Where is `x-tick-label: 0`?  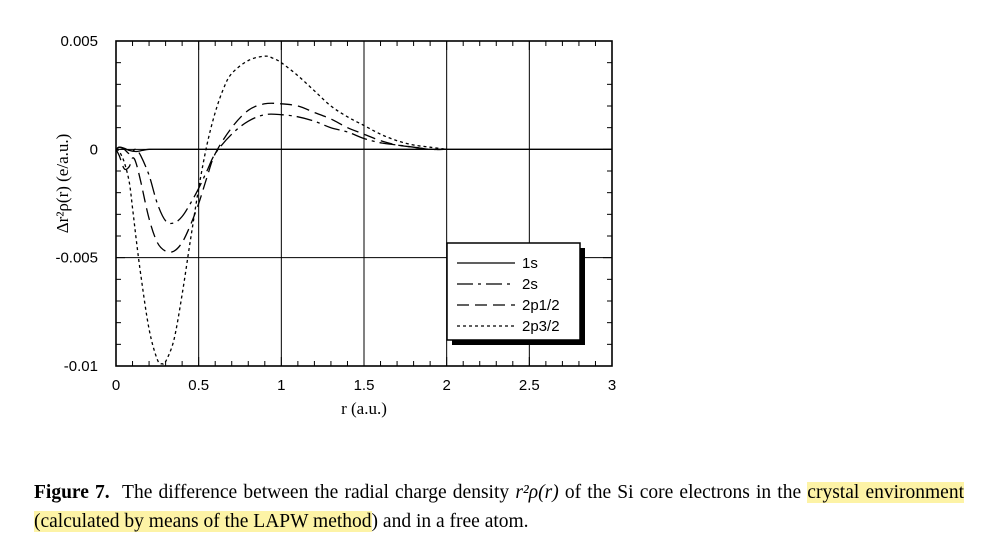
x-tick-label: 0 is located at coordinates (116, 385).